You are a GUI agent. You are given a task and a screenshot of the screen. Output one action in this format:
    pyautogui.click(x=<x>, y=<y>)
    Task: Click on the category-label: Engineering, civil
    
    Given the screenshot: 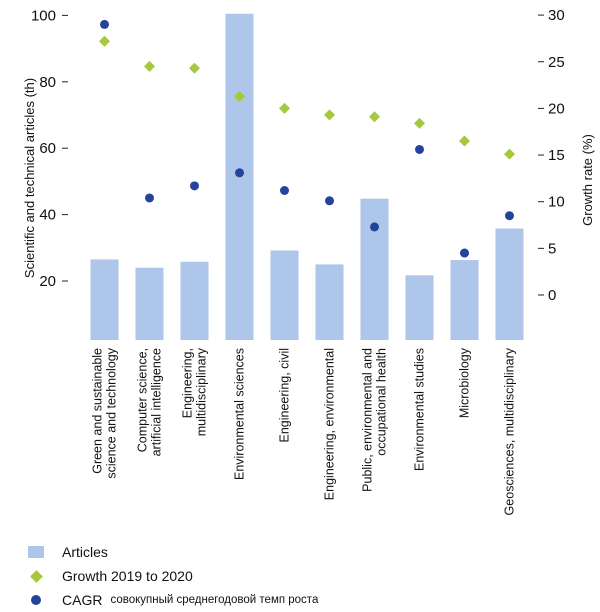 What is the action you would take?
    pyautogui.click(x=285, y=395)
    